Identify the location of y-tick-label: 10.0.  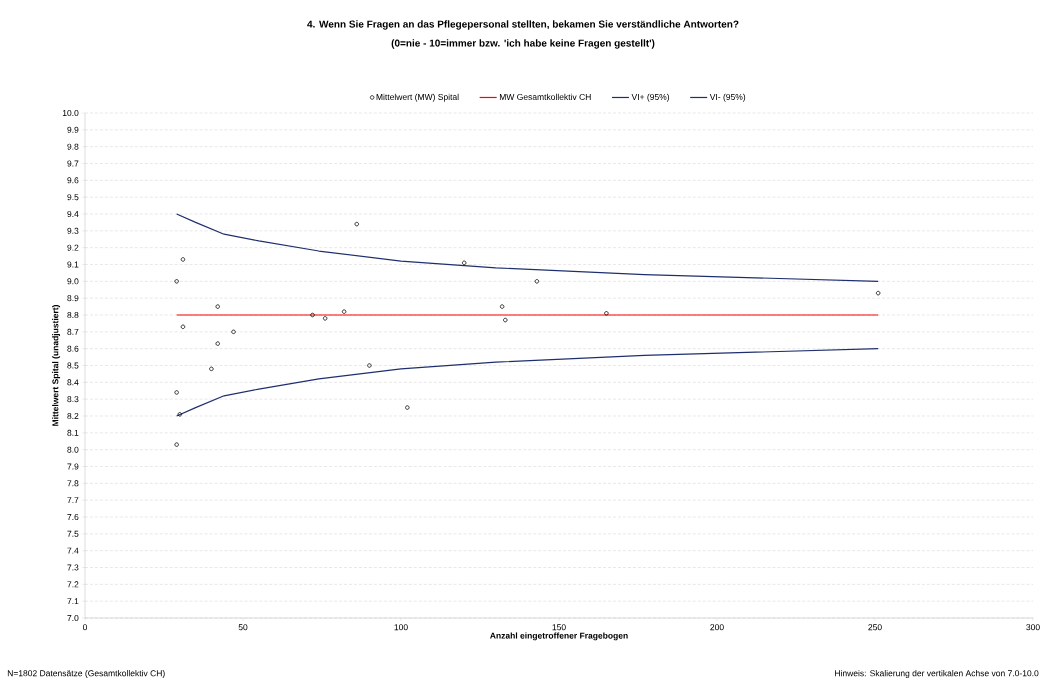
(70, 112).